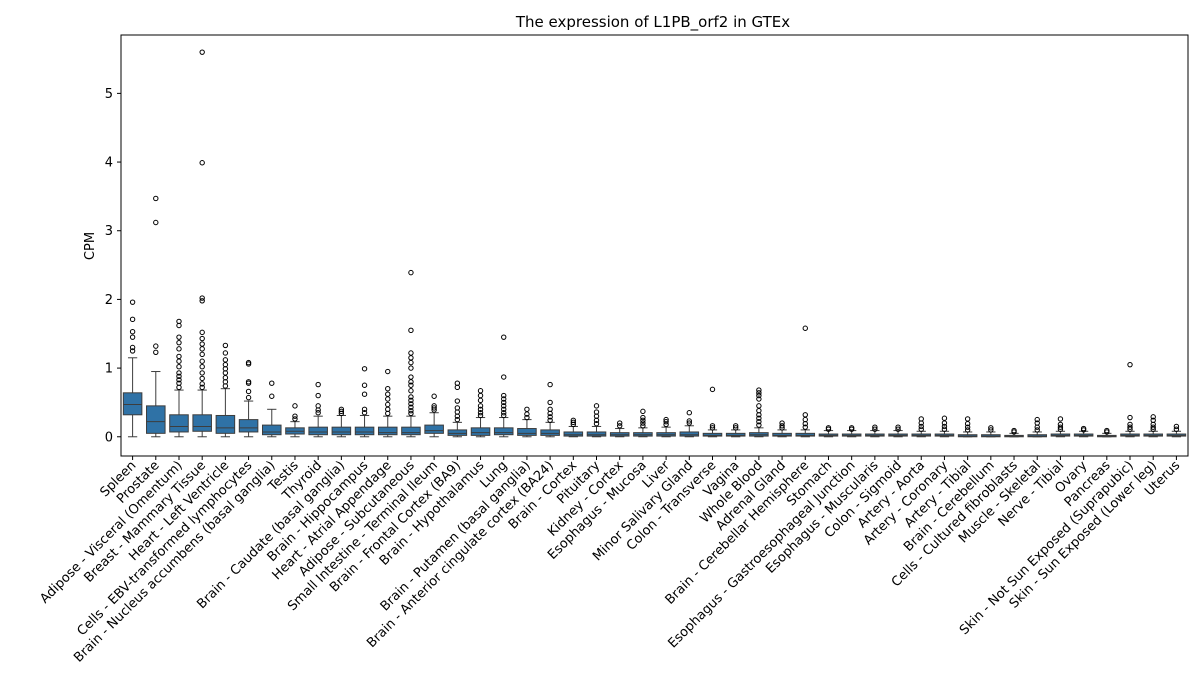 The height and width of the screenshot is (700, 1200). What do you see at coordinates (109, 231) in the screenshot?
I see `y-tick-label: 3` at bounding box center [109, 231].